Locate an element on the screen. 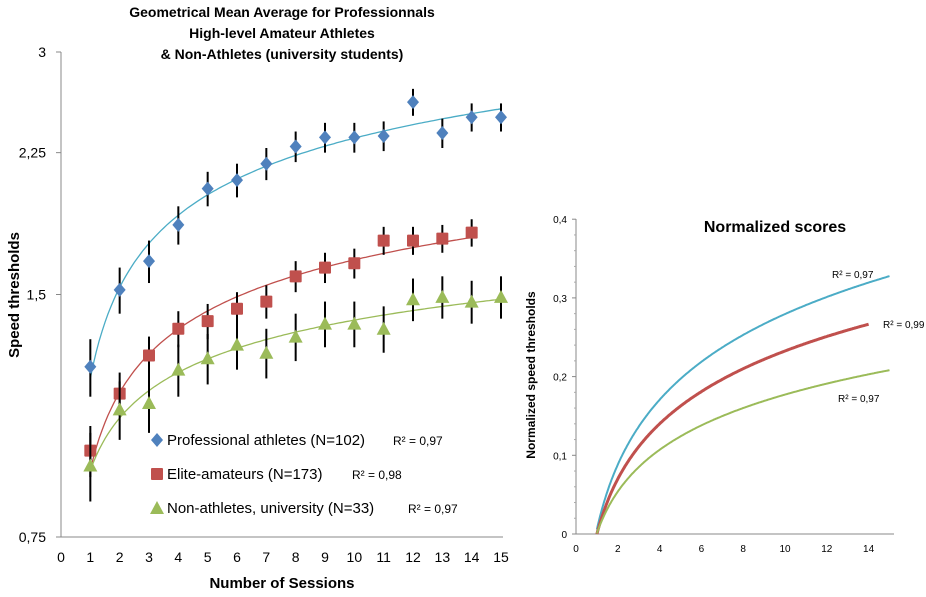 This screenshot has height=597, width=926. normalized-x-tick-label: 14 is located at coordinates (869, 549).